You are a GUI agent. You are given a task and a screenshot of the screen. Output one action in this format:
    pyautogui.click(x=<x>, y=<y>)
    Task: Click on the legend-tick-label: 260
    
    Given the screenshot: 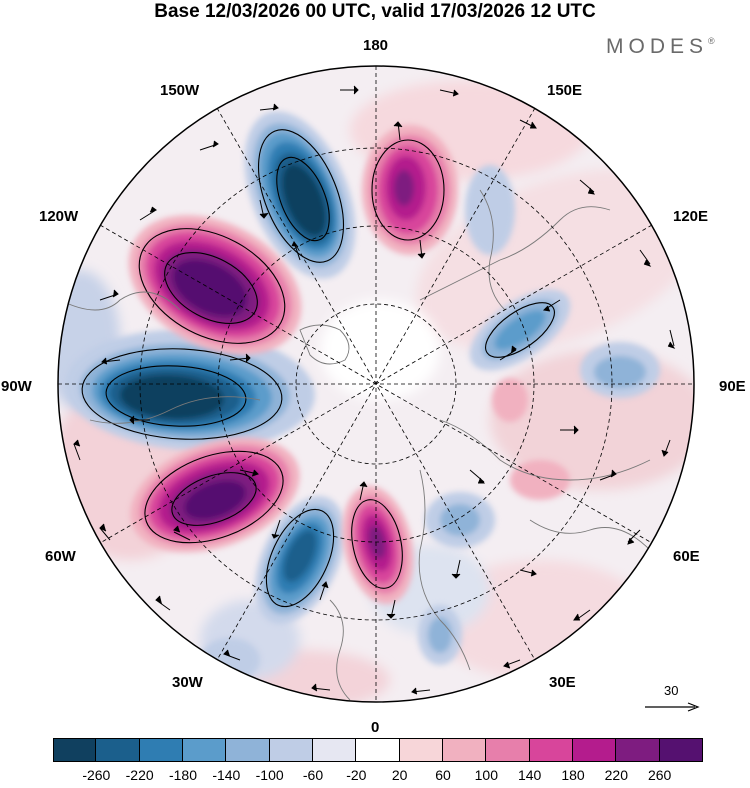 What is the action you would take?
    pyautogui.click(x=659, y=775)
    